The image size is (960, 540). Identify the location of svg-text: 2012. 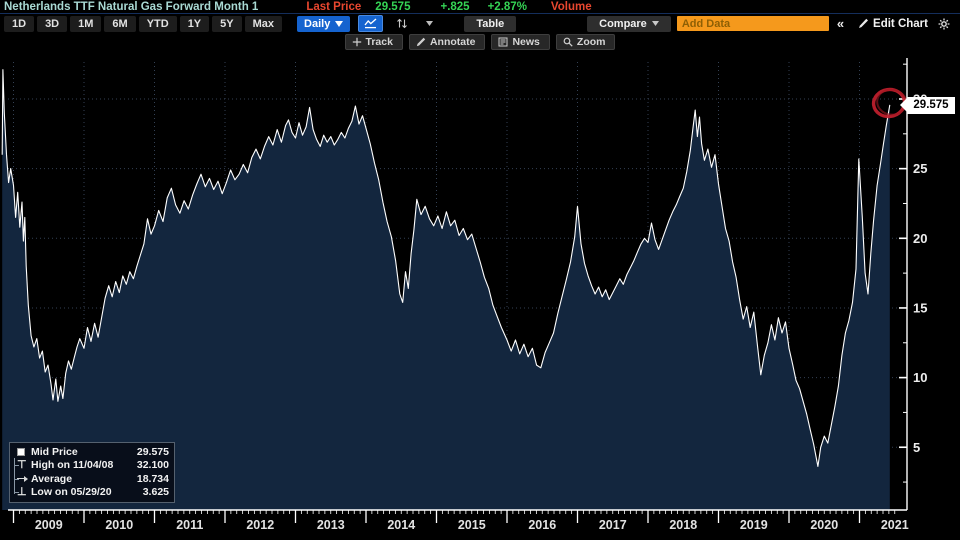
(260, 525).